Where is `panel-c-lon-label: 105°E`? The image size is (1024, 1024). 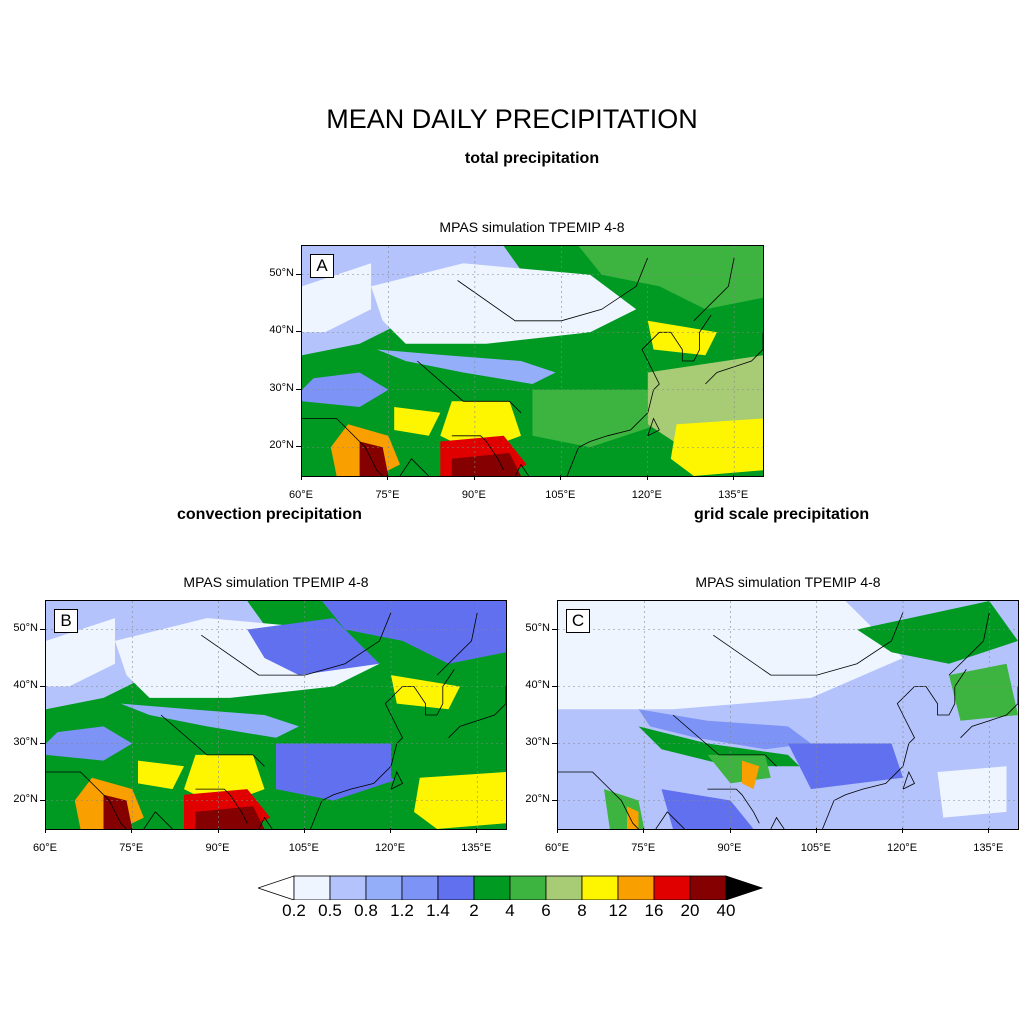 panel-c-lon-label: 105°E is located at coordinates (815, 848).